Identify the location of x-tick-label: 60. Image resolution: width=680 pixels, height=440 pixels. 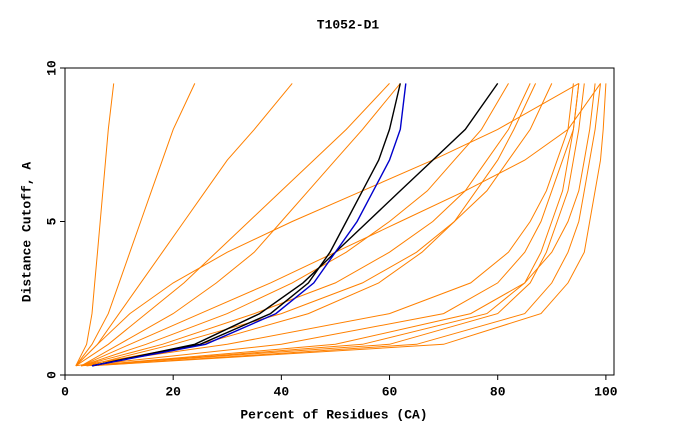
(390, 391).